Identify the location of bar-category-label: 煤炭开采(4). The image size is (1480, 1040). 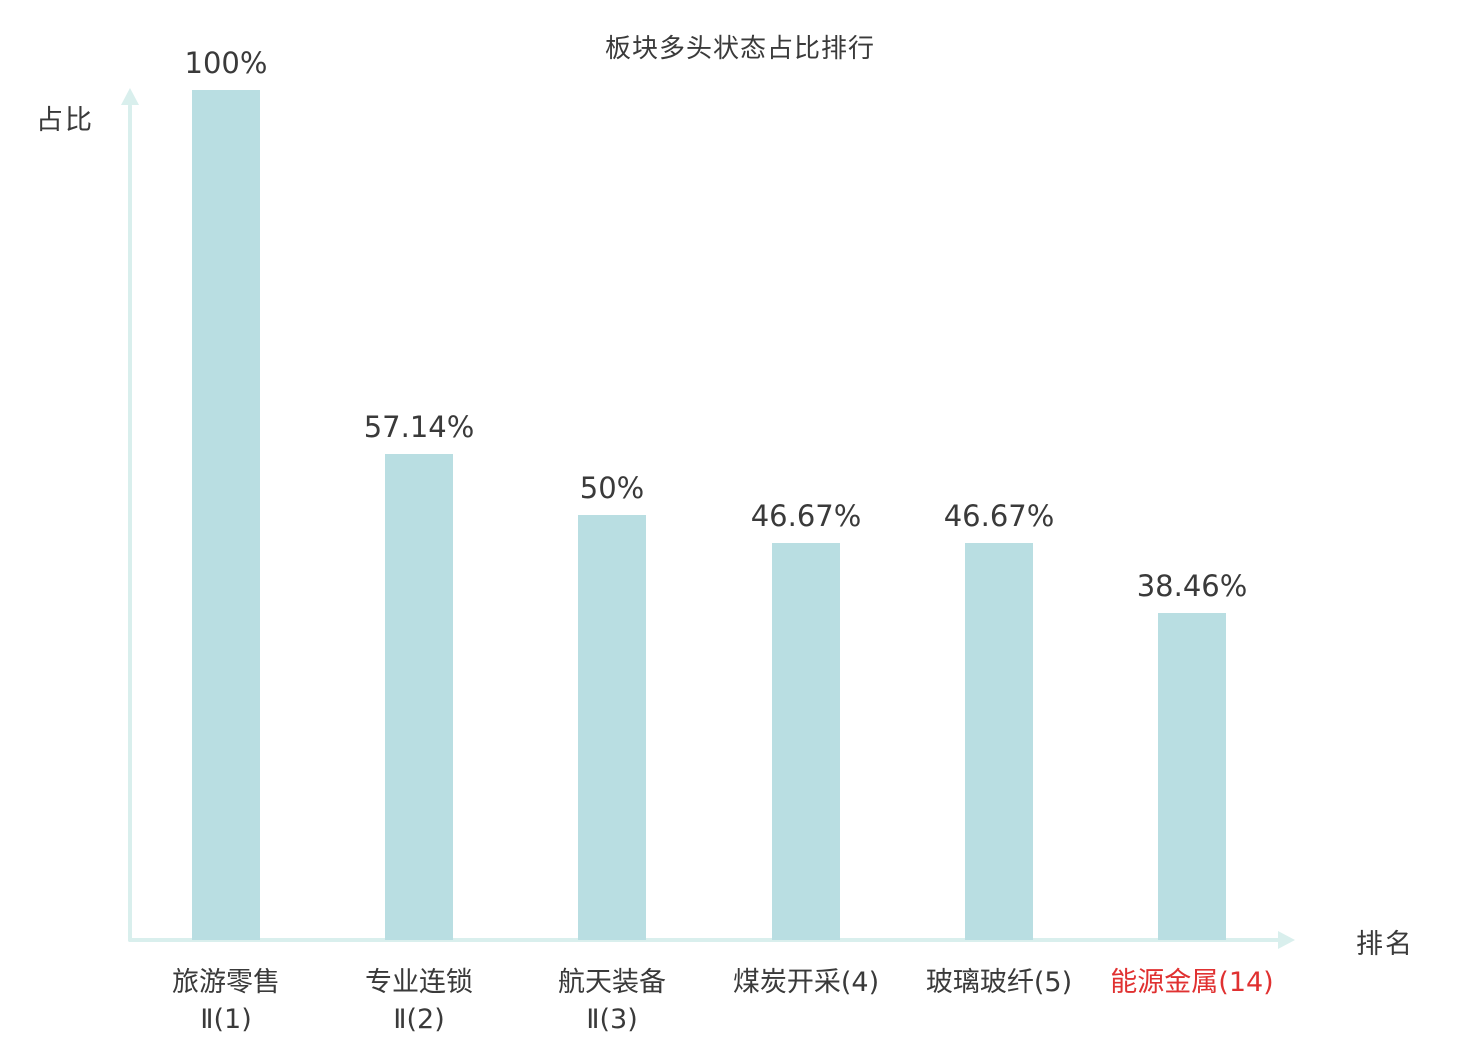
(806, 982).